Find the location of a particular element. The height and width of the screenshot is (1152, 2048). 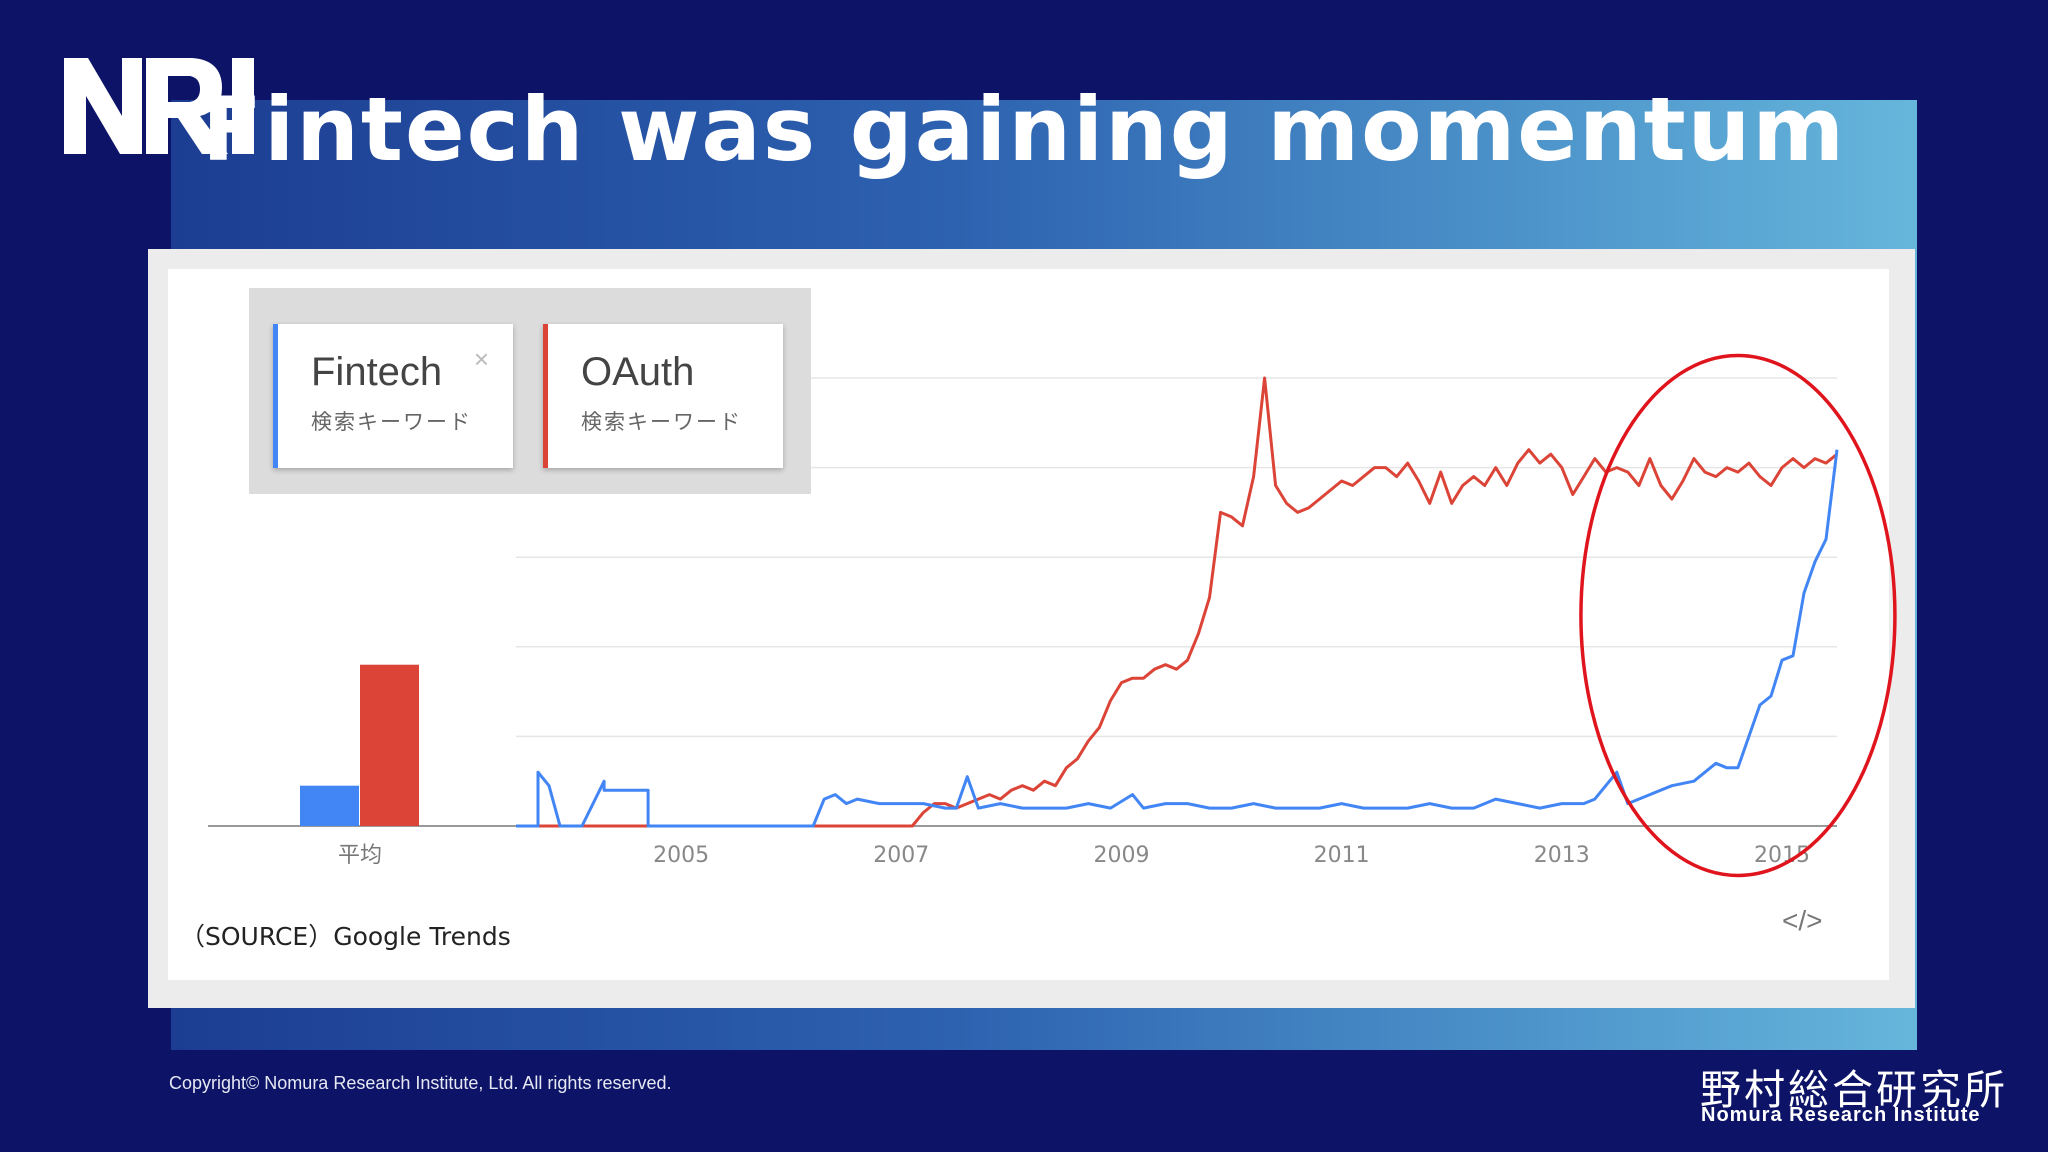

average-label: 平均 is located at coordinates (360, 855).